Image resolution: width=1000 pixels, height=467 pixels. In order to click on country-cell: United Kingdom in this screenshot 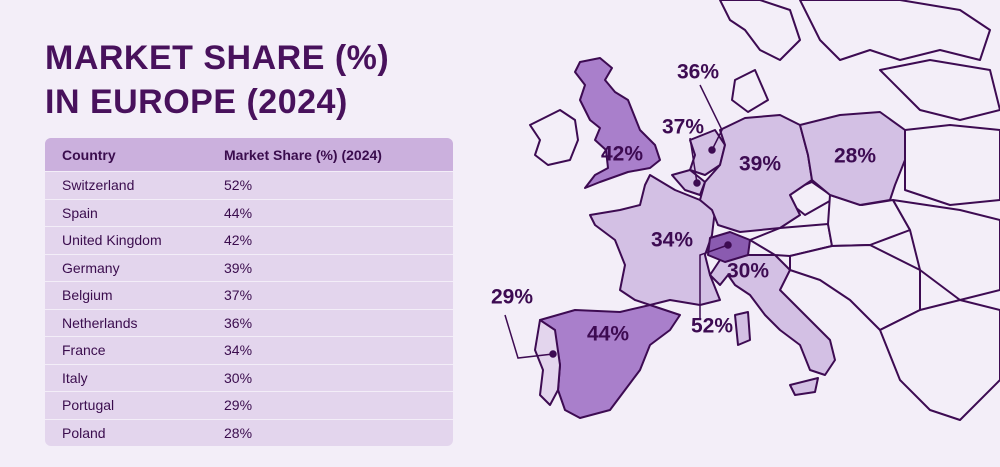, I will do `click(134, 240)`.